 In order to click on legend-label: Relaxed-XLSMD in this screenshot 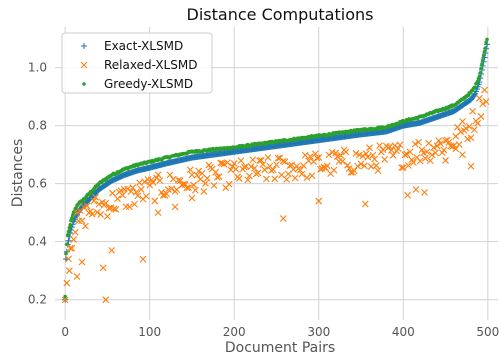, I will do `click(150, 65)`.